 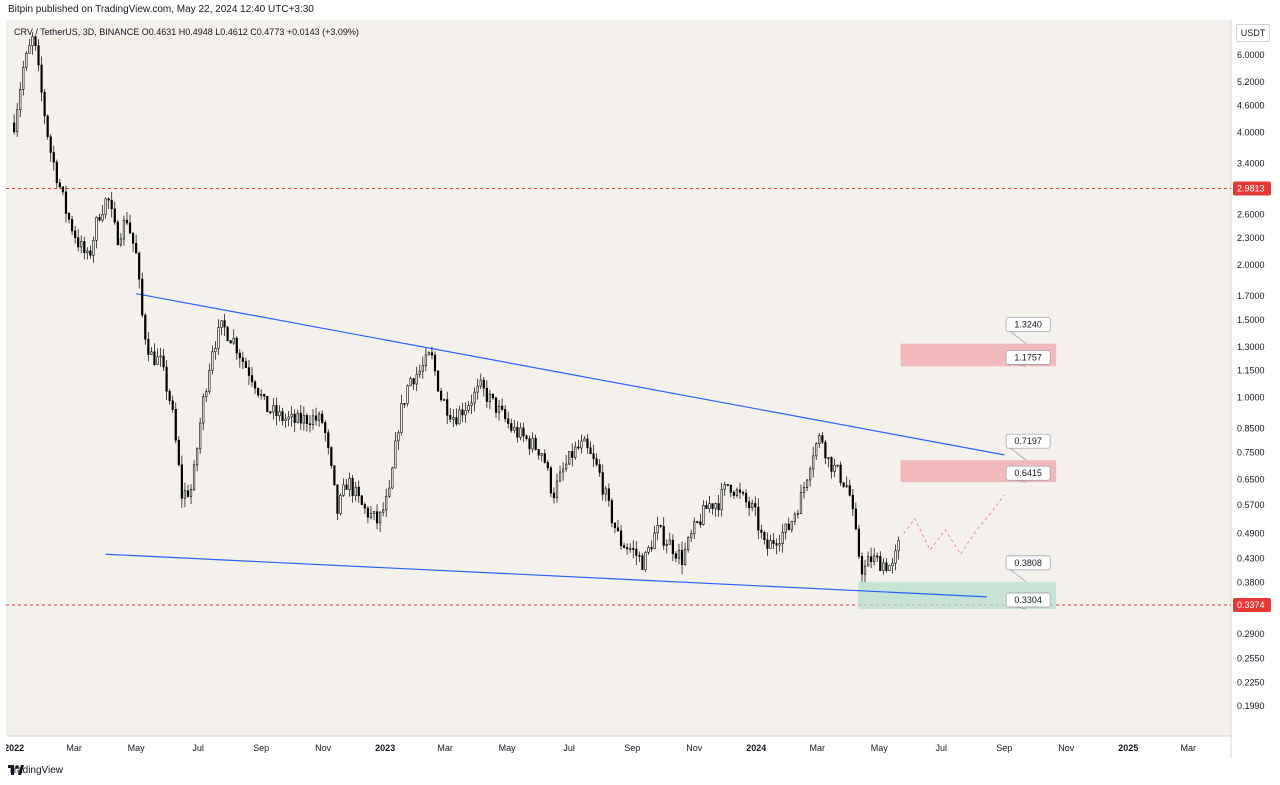 What do you see at coordinates (954, 525) in the screenshot?
I see `projection-path` at bounding box center [954, 525].